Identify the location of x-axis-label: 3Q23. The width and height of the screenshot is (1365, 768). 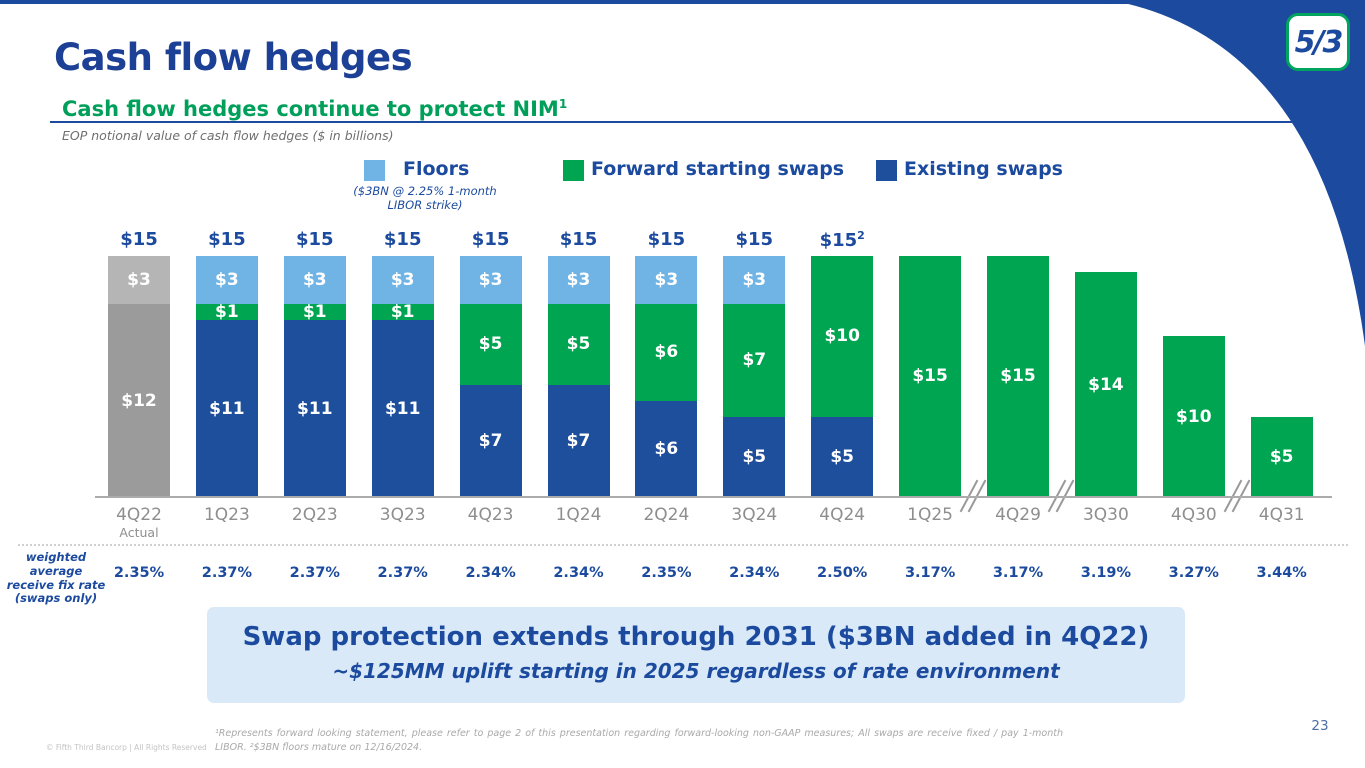
(402, 515).